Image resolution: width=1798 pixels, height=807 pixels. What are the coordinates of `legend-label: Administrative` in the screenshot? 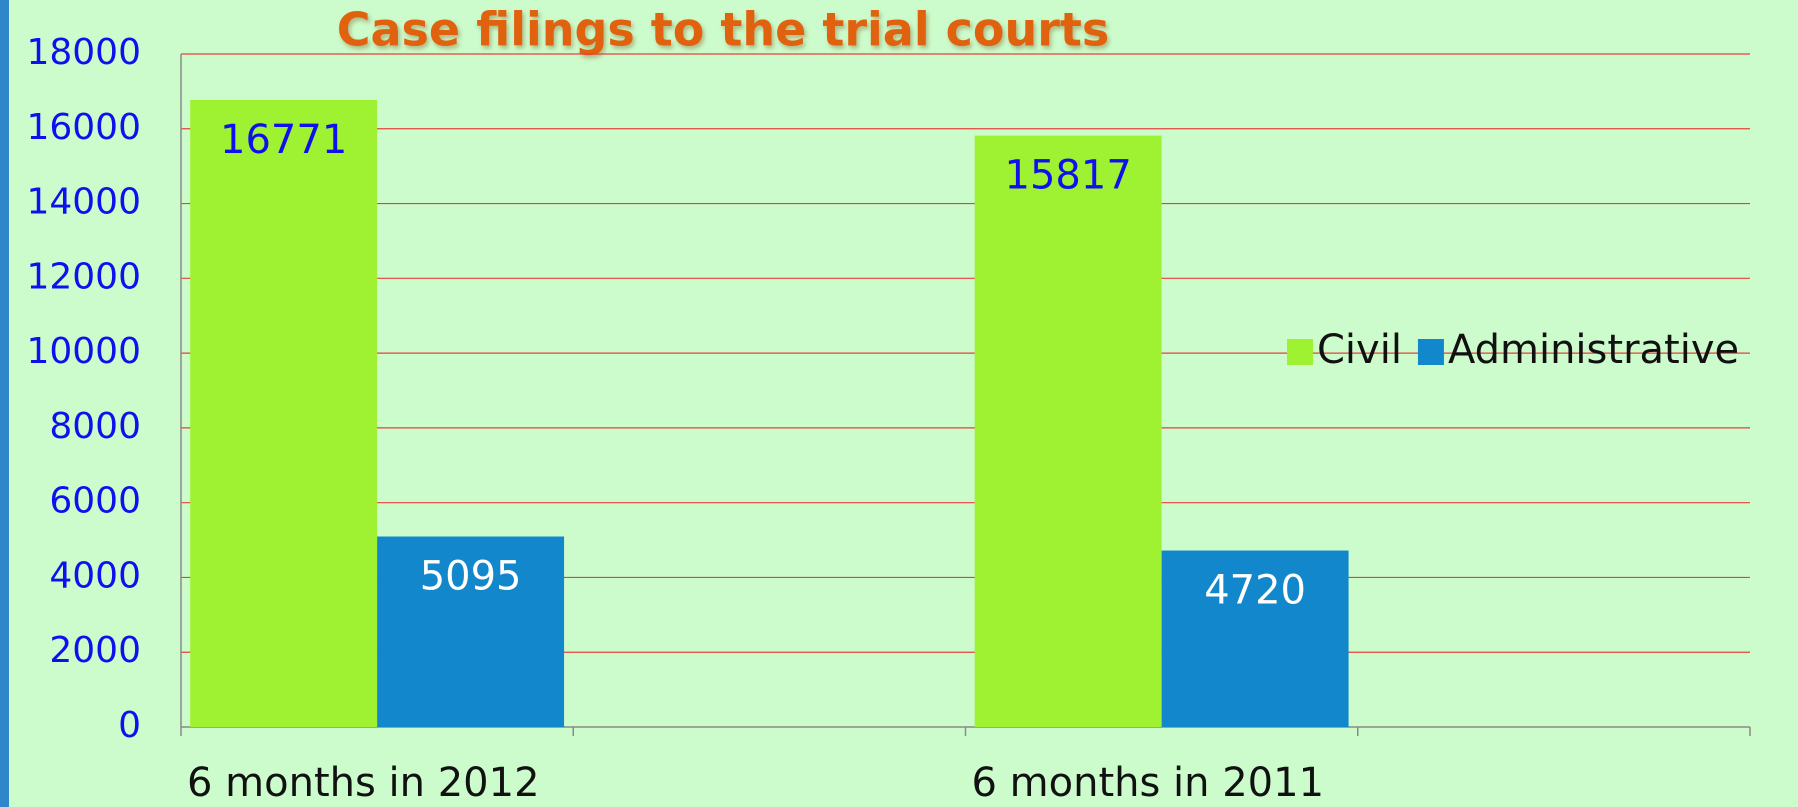 It's located at (1593, 350).